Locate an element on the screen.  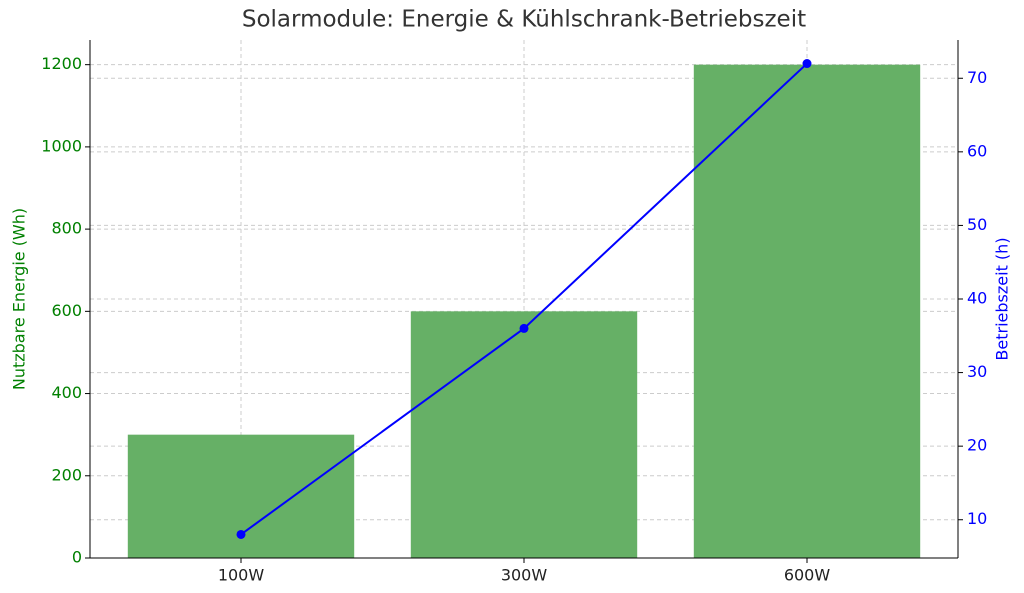
y-tick-label: 0 is located at coordinates (77, 557).